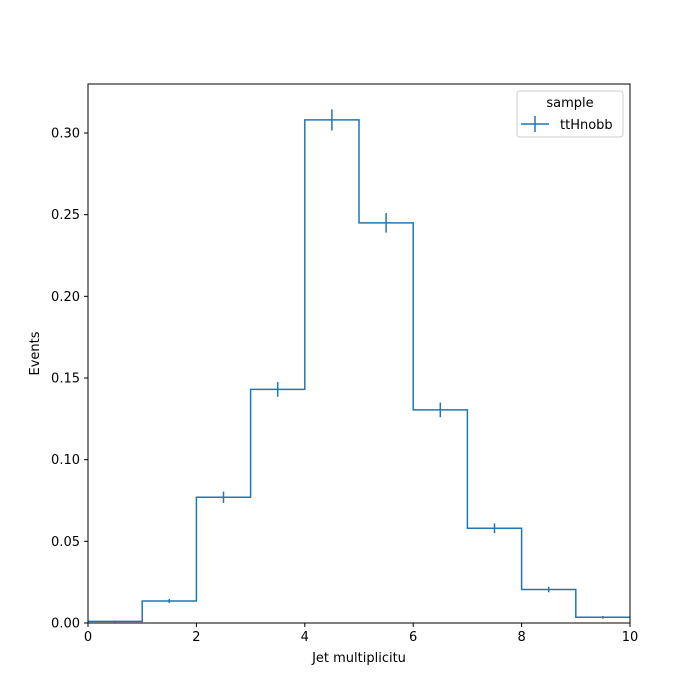 The height and width of the screenshot is (700, 700). Describe the element at coordinates (630, 637) in the screenshot. I see `x-tick-label: 10` at that location.